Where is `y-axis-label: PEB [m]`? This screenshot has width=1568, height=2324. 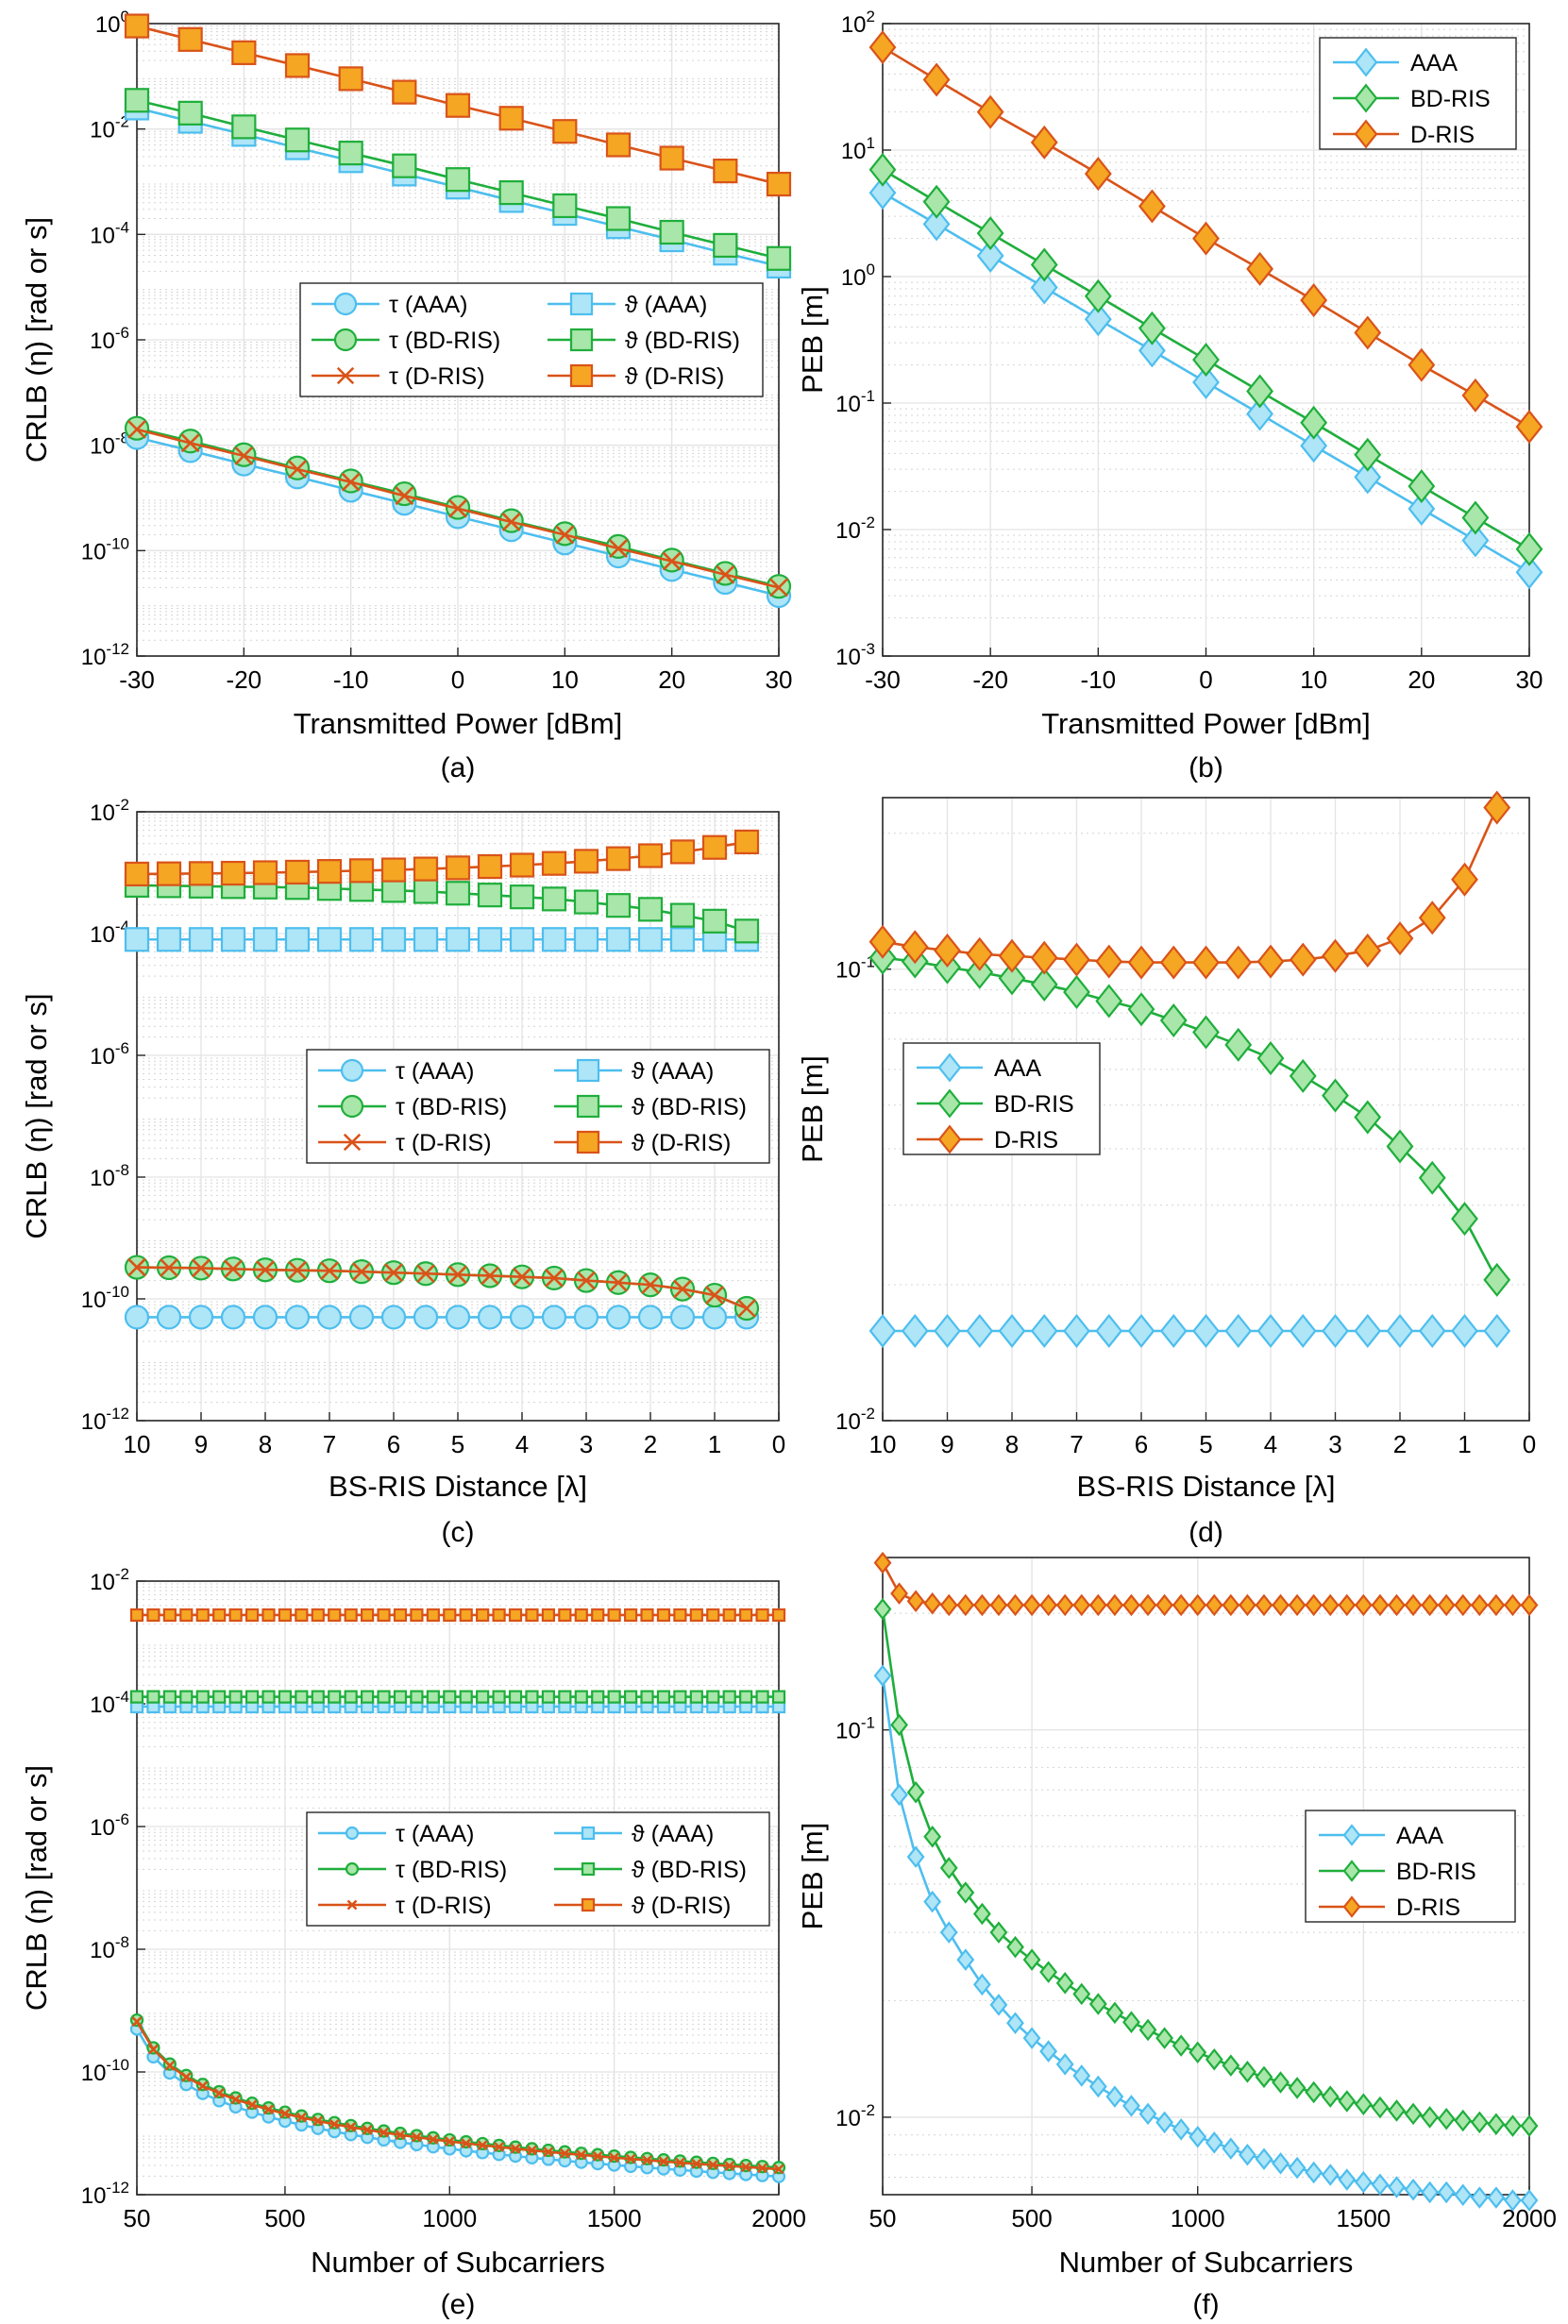 y-axis-label: PEB [m] is located at coordinates (813, 340).